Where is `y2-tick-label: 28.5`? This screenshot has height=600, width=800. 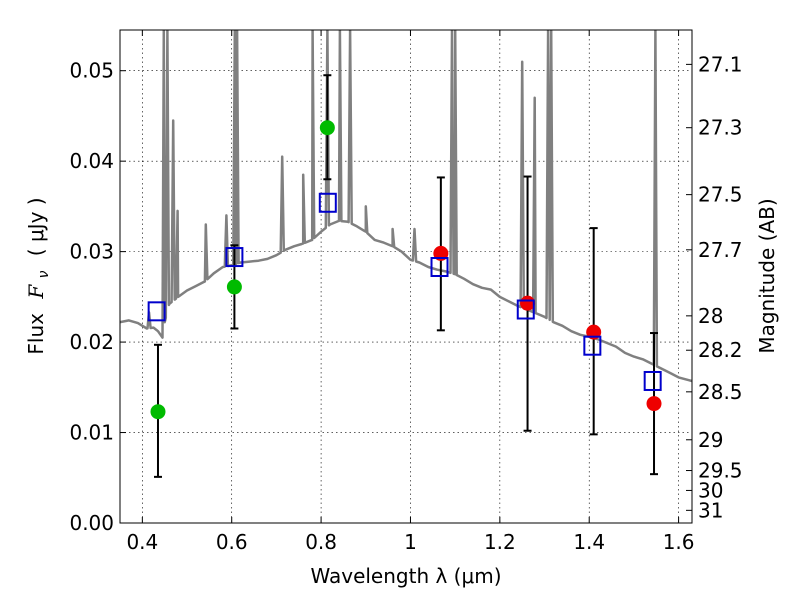 y2-tick-label: 28.5 is located at coordinates (720, 392).